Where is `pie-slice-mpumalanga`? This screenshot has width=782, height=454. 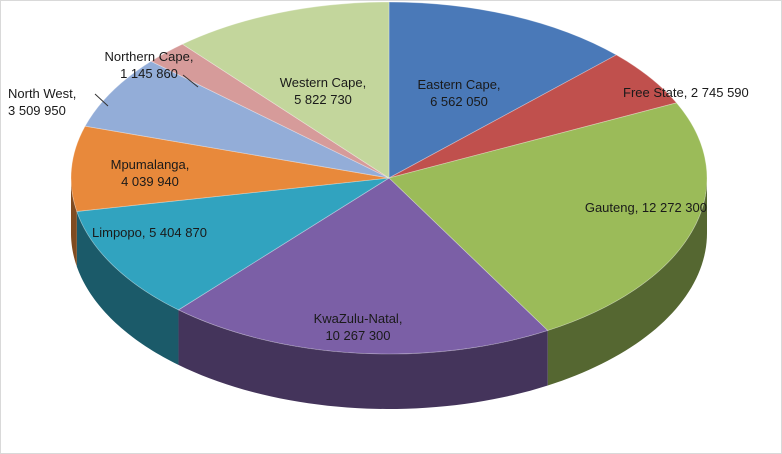
pie-slice-mpumalanga is located at coordinates (230, 168).